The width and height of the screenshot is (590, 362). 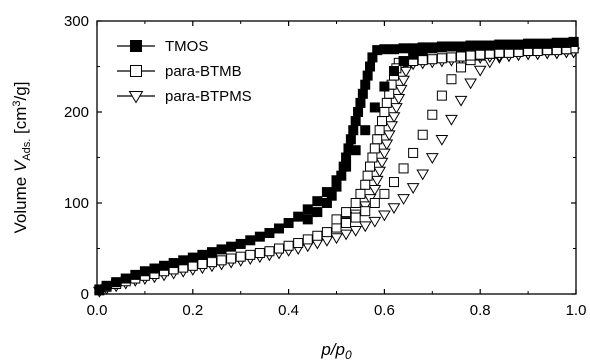 What do you see at coordinates (332, 349) in the screenshot?
I see `x-axis-label-main: p/p` at bounding box center [332, 349].